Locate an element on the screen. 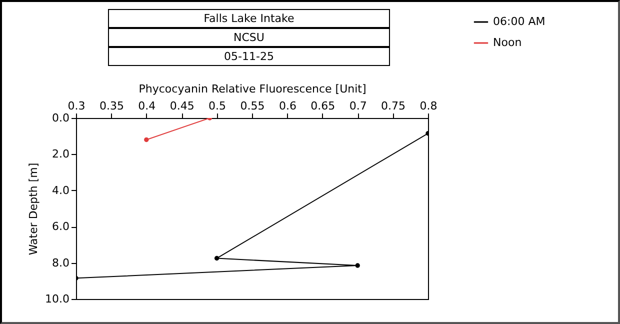  y-tick-label: 6.0 is located at coordinates (61, 227).